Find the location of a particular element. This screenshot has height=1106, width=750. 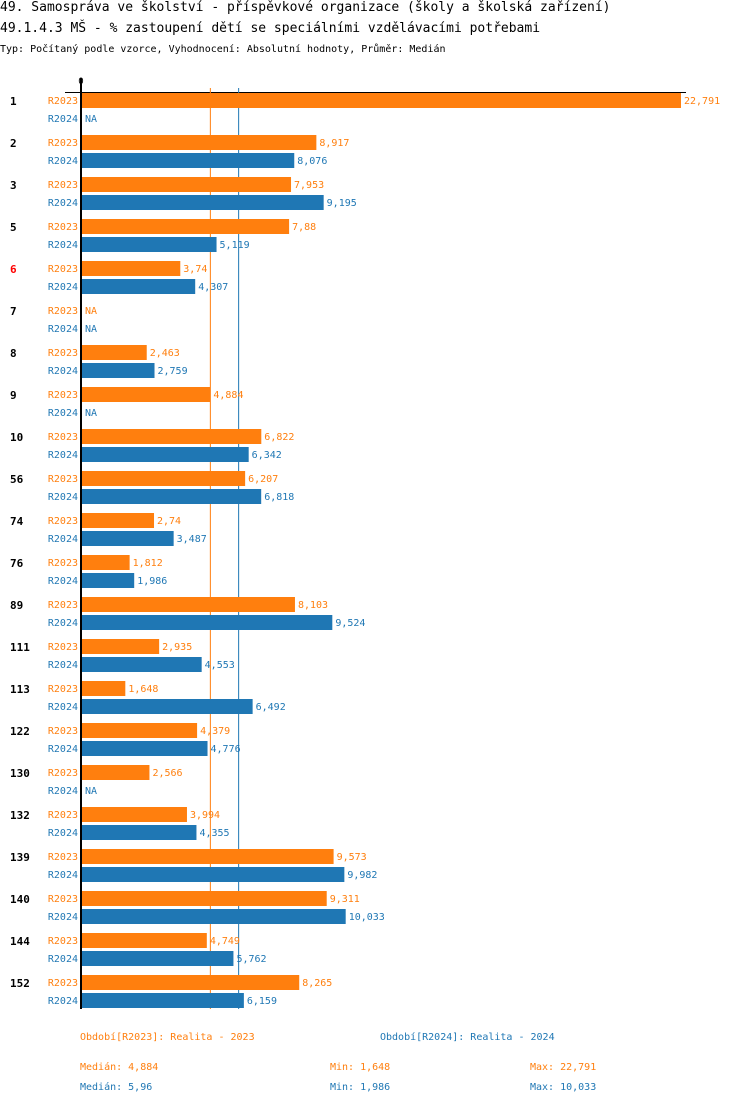

value-label: 7,953 is located at coordinates (309, 185).